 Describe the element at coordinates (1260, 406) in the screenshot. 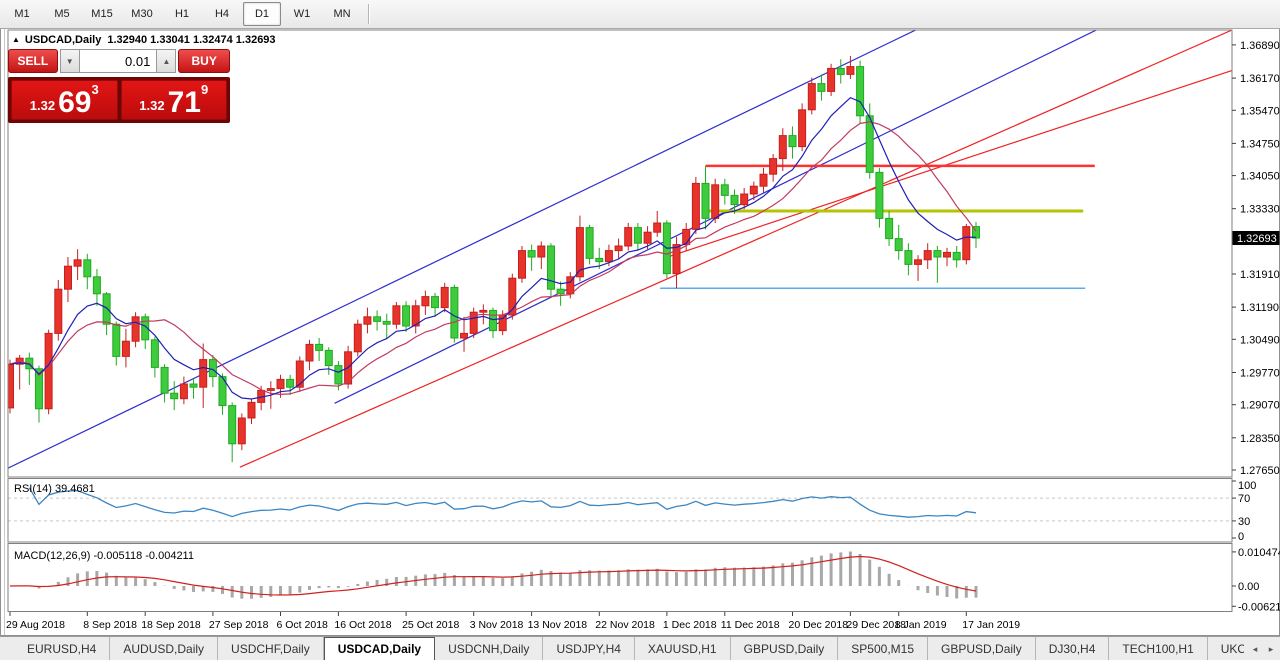

I see `svg-text: 1.29070` at that location.